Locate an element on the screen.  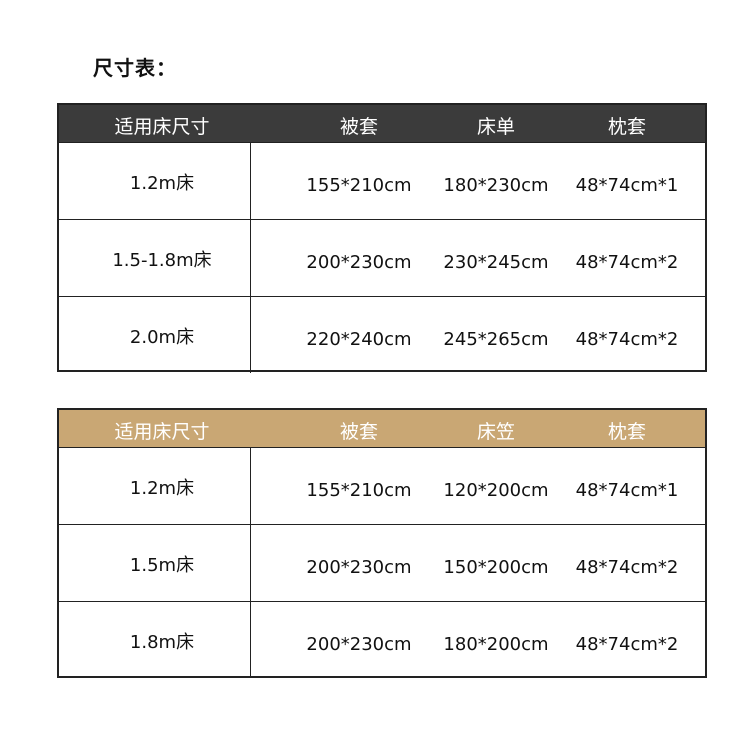
table-row: 1.8m床 200*230cm 180*200cm 48*74cm*2 is located at coordinates (382, 639).